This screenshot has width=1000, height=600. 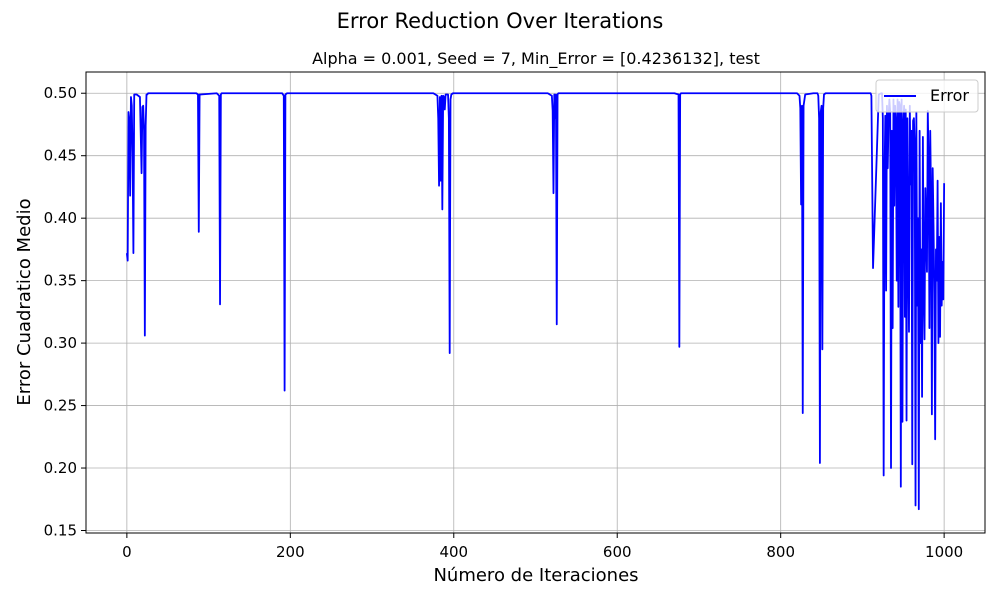 I want to click on x-tick-label: 0, so click(x=127, y=552).